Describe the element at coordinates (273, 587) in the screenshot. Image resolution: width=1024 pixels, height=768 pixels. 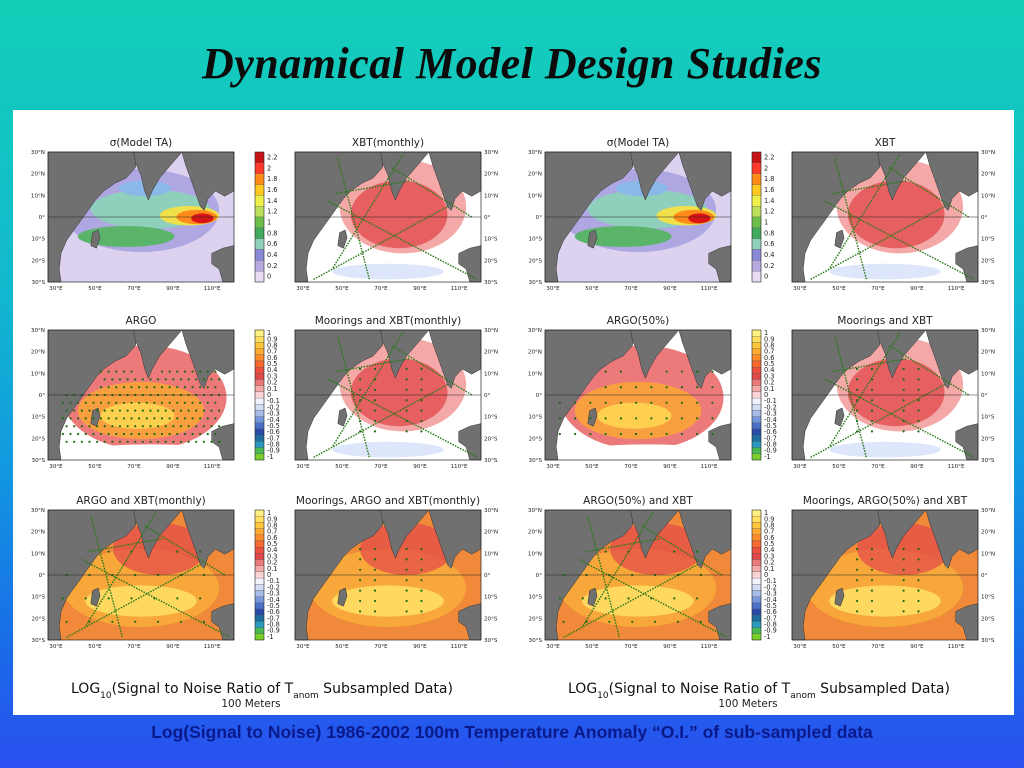
I see `colorbar-tick-label: -0.2` at that location.